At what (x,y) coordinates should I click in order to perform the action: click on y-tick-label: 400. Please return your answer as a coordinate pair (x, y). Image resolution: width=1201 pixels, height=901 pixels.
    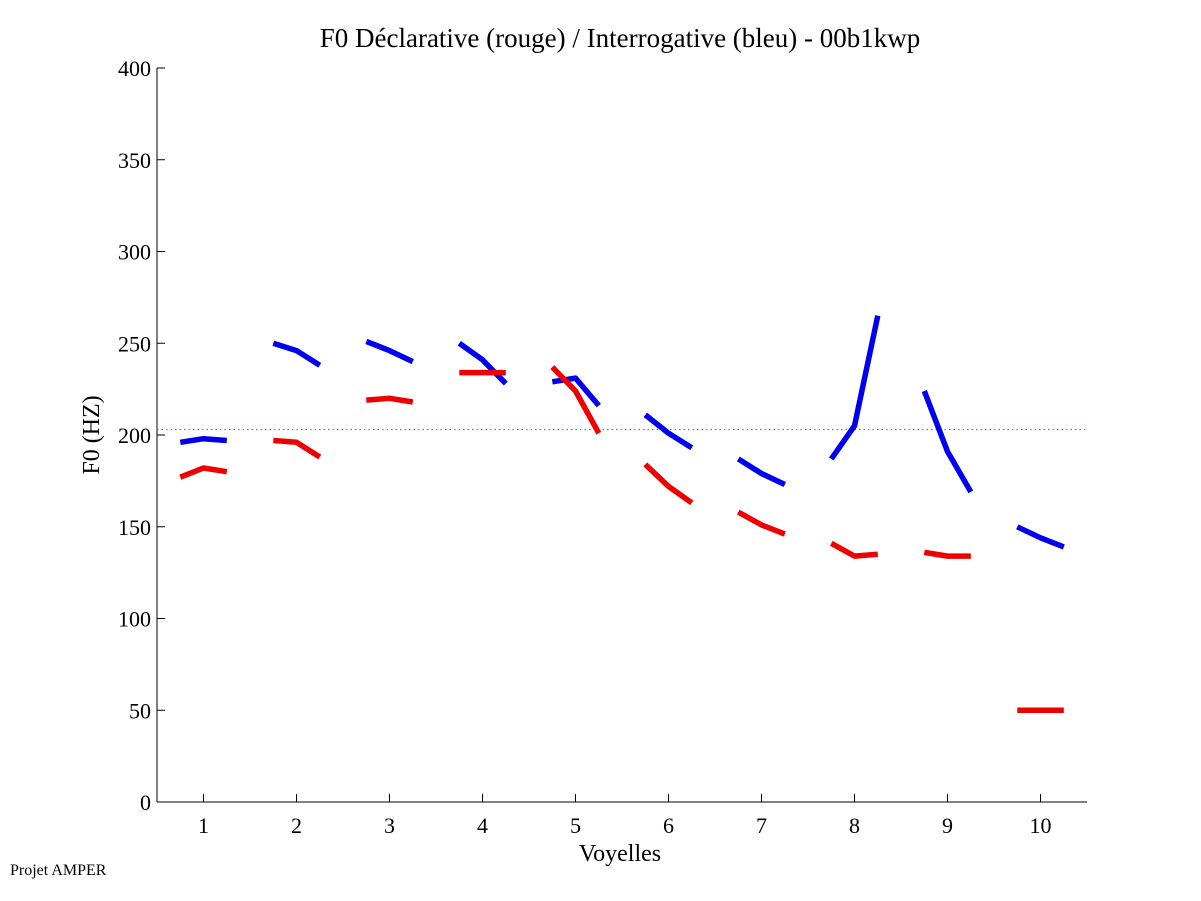
    Looking at the image, I should click on (134, 68).